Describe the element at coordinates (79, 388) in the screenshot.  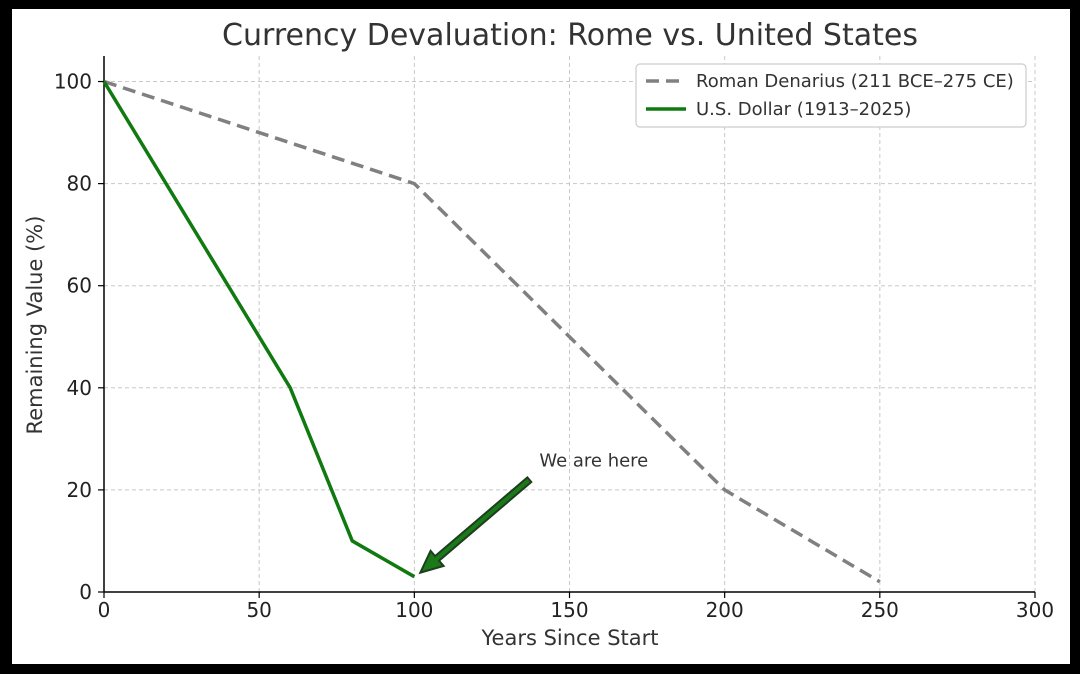
I see `y-tick-label: 40` at that location.